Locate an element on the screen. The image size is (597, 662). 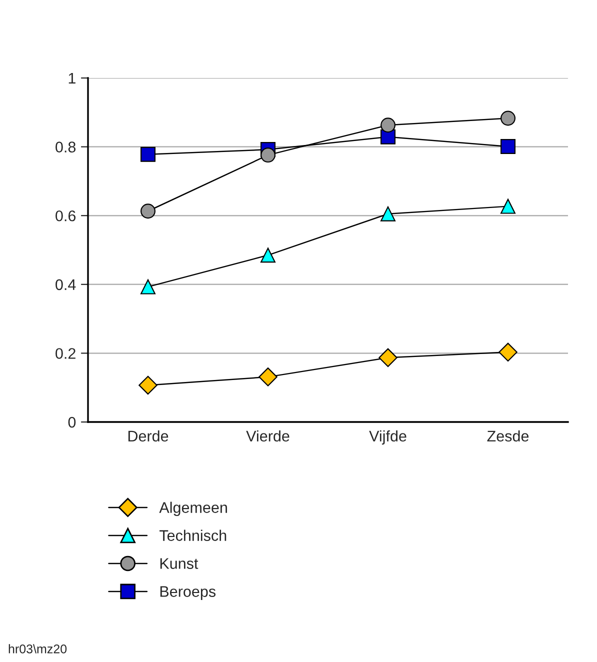
y-tick-label: 1 is located at coordinates (72, 78).